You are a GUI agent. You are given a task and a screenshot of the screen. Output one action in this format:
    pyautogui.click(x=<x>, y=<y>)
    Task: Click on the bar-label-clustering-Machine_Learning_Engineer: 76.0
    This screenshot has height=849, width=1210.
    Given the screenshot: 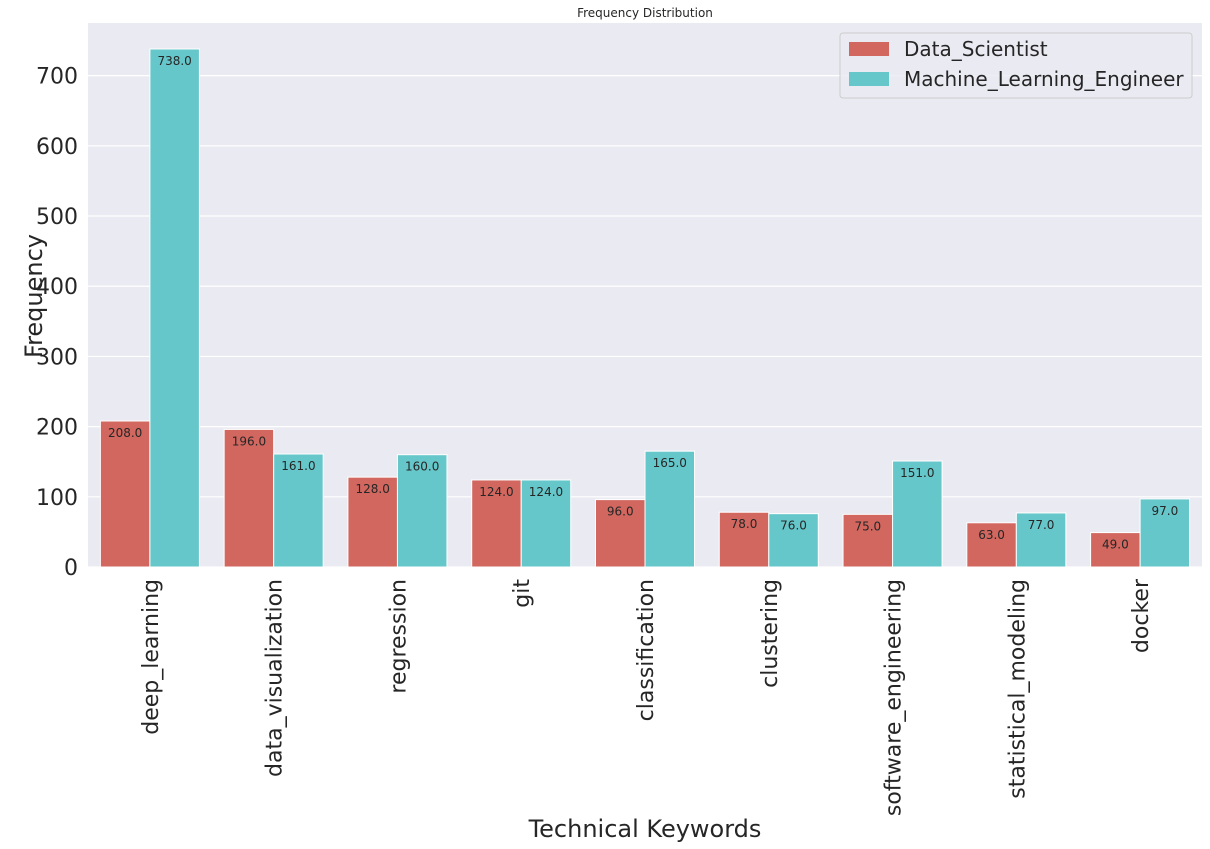 What is the action you would take?
    pyautogui.click(x=793, y=526)
    